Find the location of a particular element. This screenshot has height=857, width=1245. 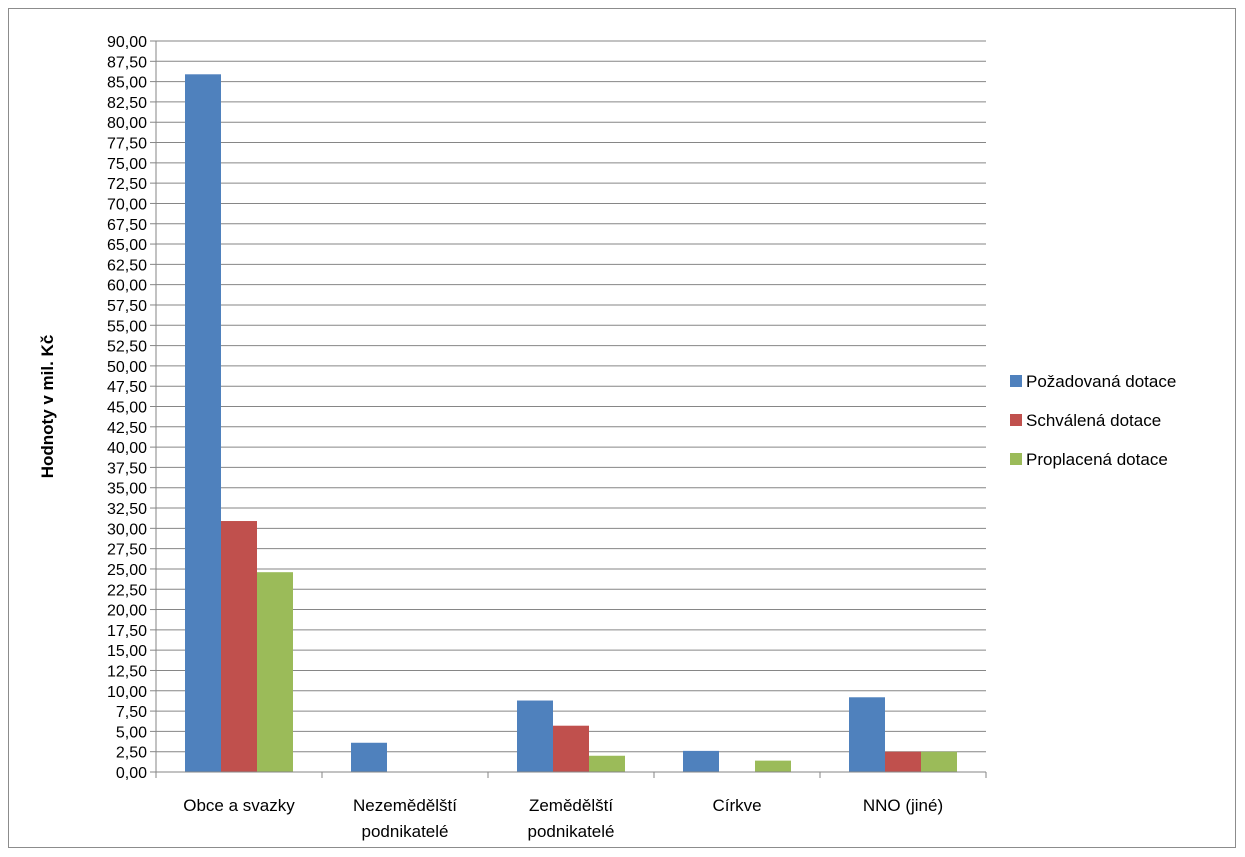

y-tick-label: 50,00 is located at coordinates (127, 367).